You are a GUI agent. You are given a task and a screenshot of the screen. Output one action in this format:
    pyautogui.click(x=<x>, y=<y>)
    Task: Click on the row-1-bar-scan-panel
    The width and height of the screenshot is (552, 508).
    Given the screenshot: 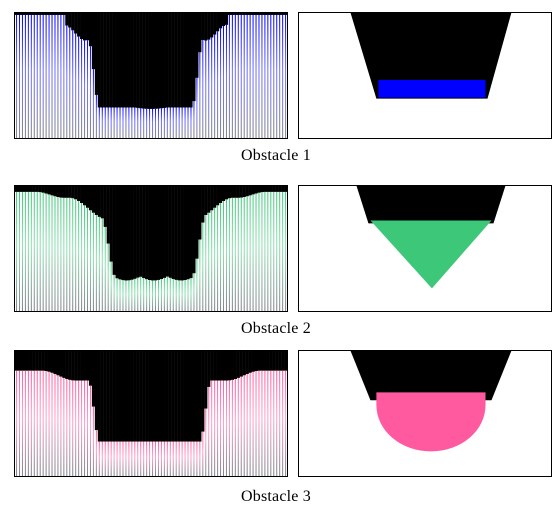 What is the action you would take?
    pyautogui.click(x=151, y=75)
    